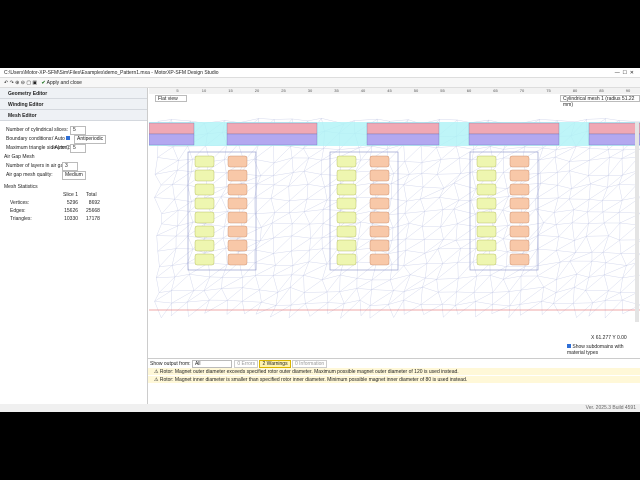  Describe the element at coordinates (93, 219) in the screenshot. I see `stat-cell: 17178` at that location.